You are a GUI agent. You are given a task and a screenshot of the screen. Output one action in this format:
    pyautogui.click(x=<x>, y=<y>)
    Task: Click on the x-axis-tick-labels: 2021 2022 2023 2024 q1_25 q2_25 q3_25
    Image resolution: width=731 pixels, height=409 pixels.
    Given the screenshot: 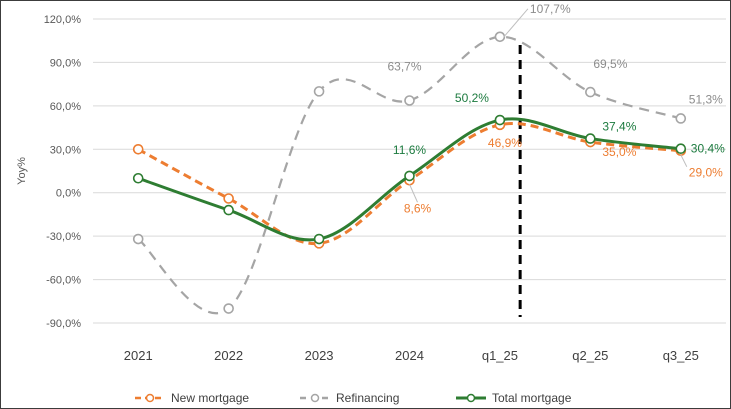 What is the action you would take?
    pyautogui.click(x=411, y=355)
    